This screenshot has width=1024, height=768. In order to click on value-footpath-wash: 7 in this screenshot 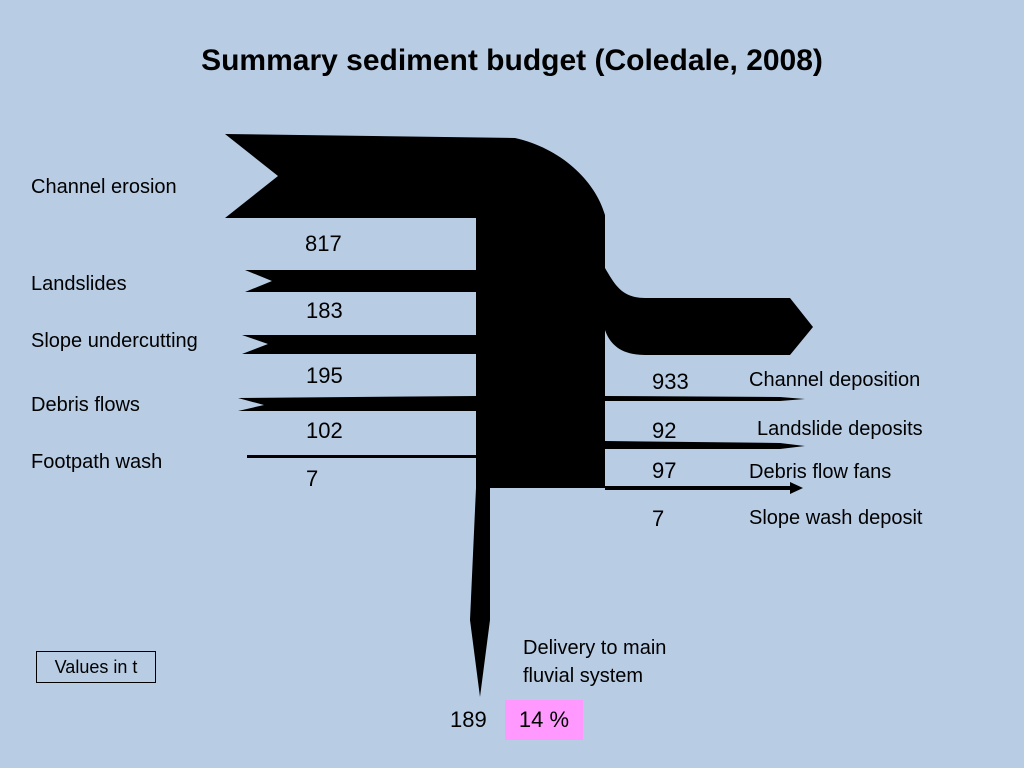, I will do `click(312, 478)`.